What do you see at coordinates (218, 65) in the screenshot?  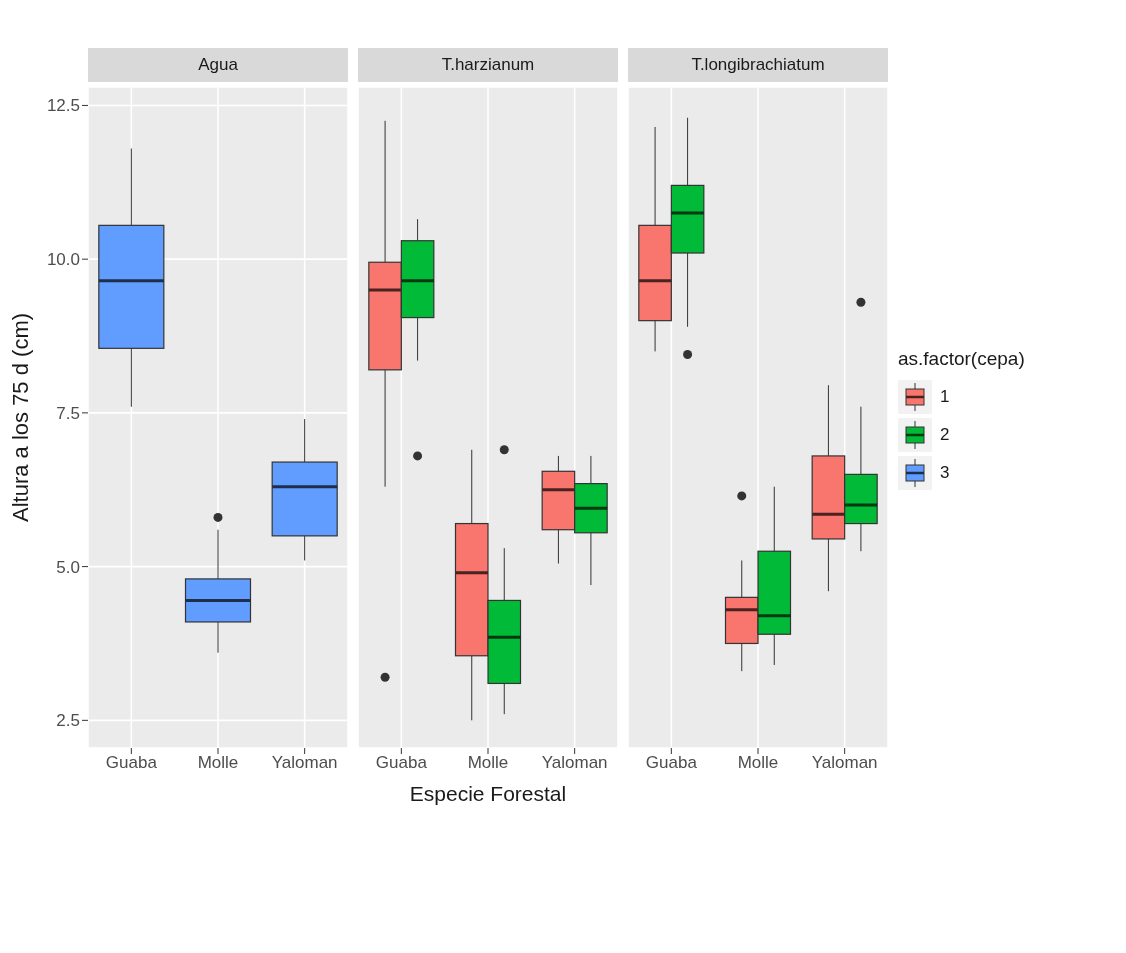 I see `chart-title: Agua` at bounding box center [218, 65].